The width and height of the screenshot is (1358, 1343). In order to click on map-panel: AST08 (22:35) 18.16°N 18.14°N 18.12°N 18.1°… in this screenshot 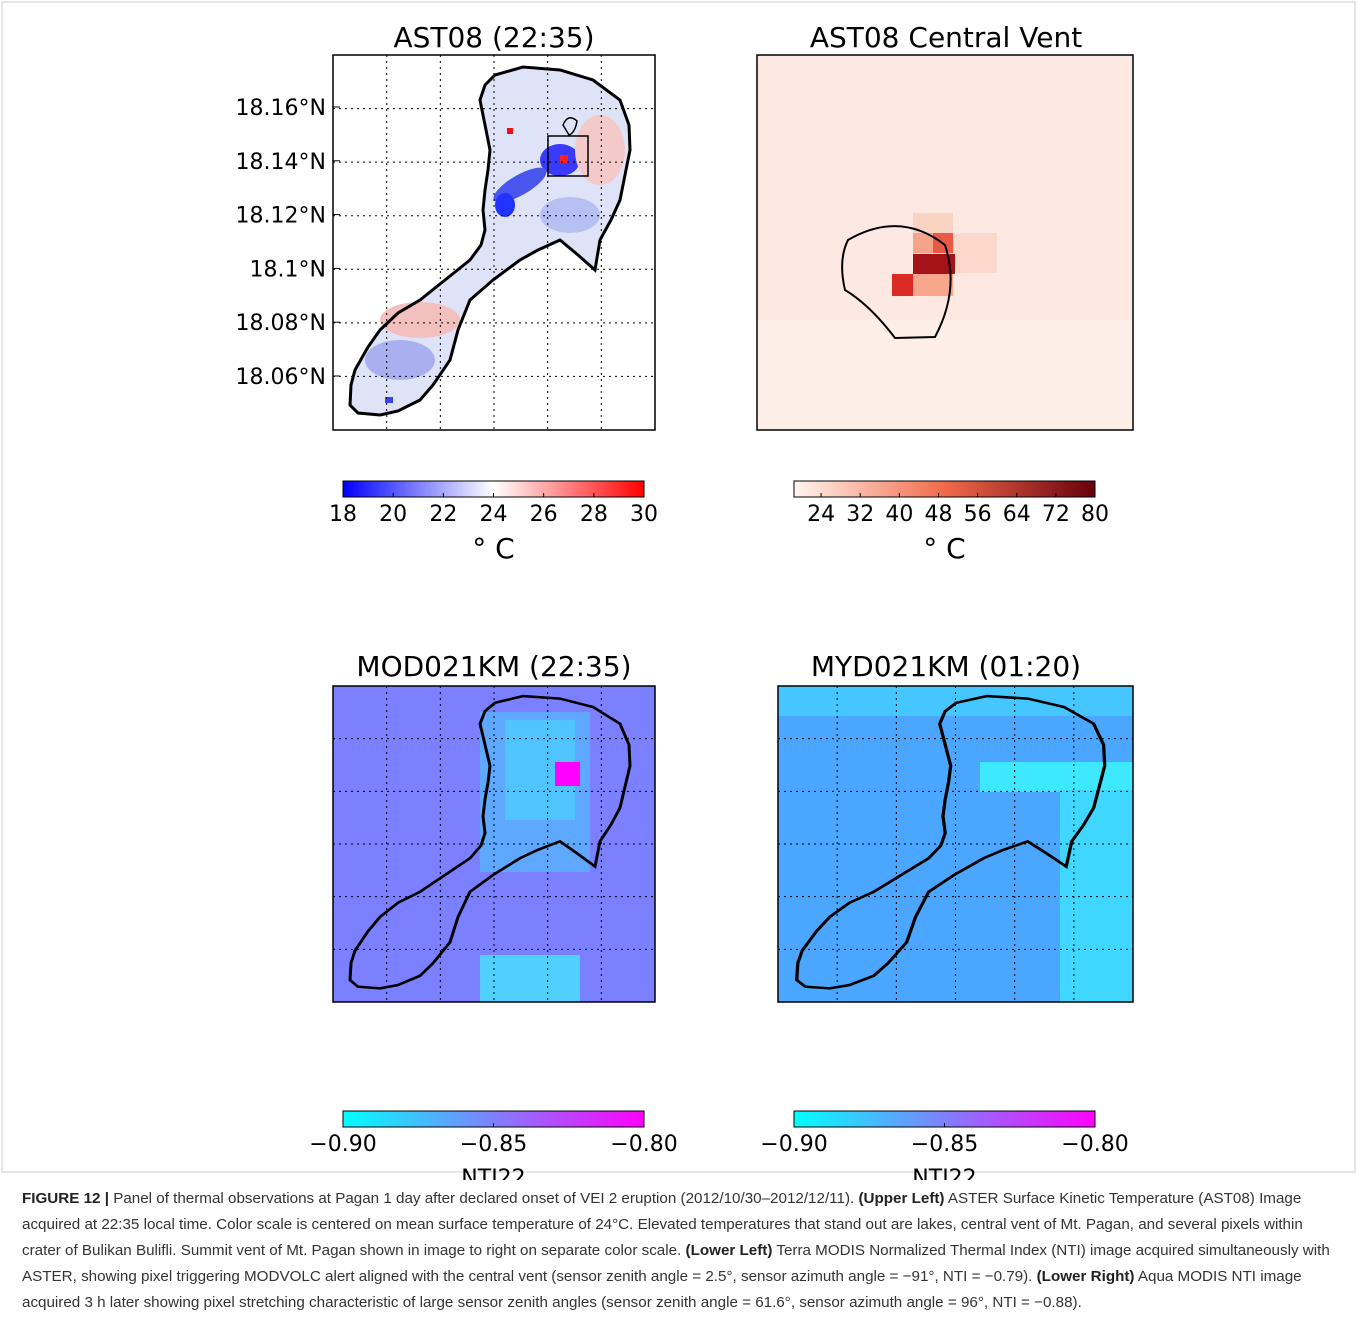, I will do `click(446, 226)`.